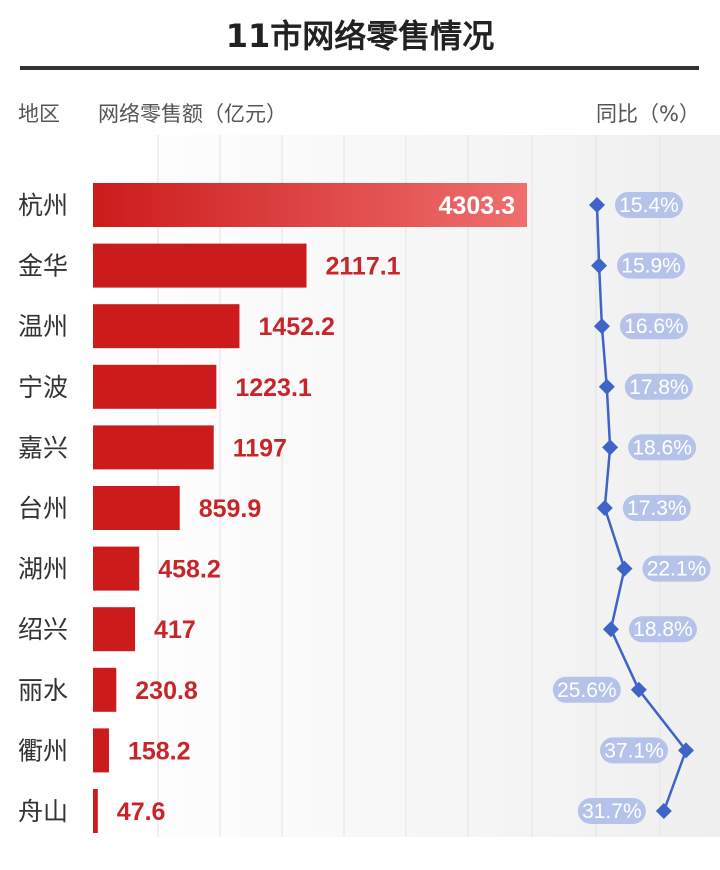  I want to click on value-label: 458.2, so click(189, 570).